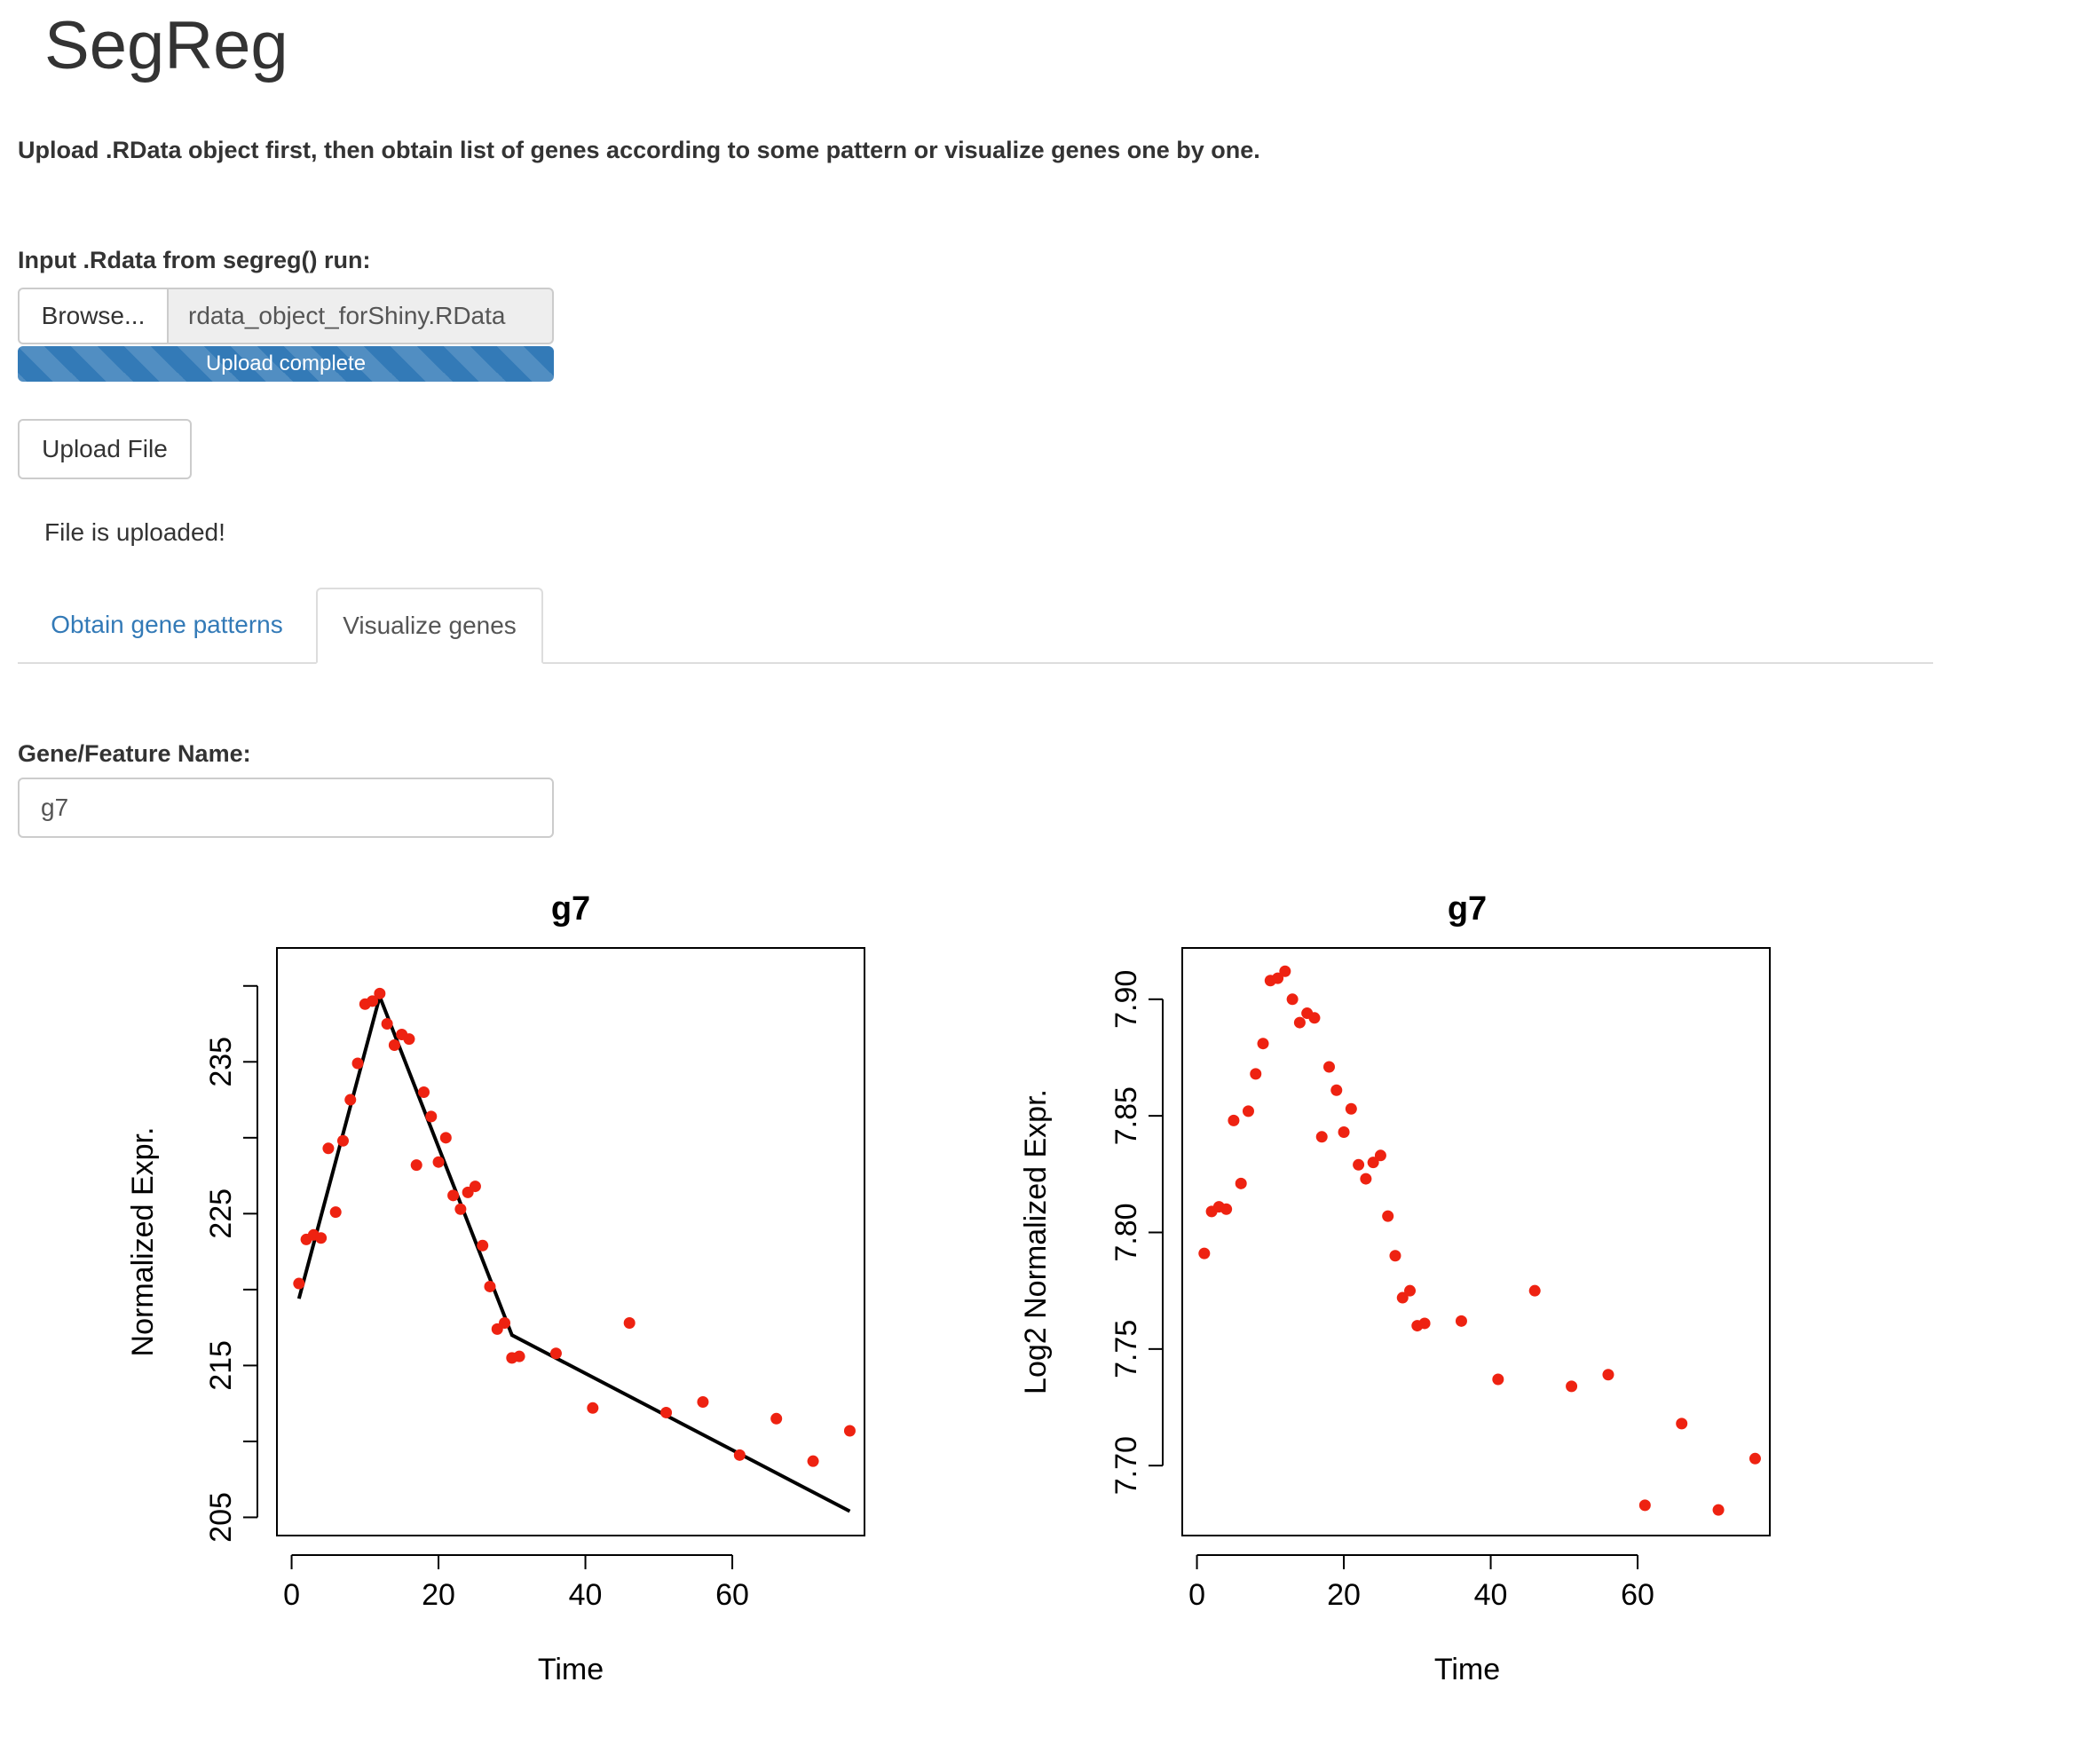  I want to click on gene-name-input: g7, so click(286, 808).